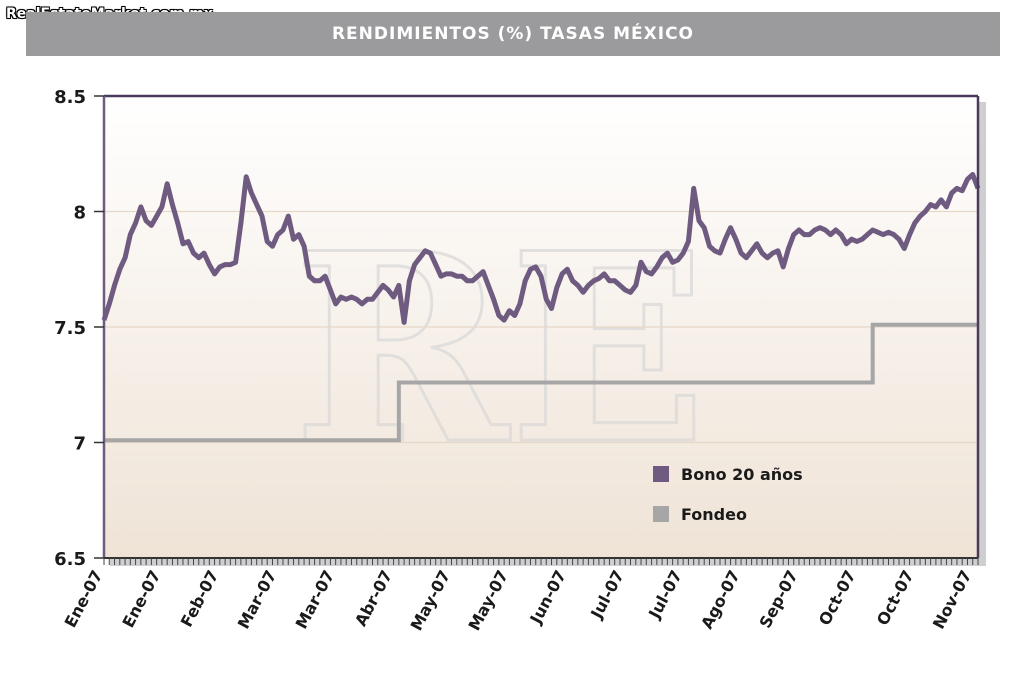 The image size is (1024, 678). Describe the element at coordinates (728, 494) in the screenshot. I see `legend: Bono 20 años Fondeo` at that location.